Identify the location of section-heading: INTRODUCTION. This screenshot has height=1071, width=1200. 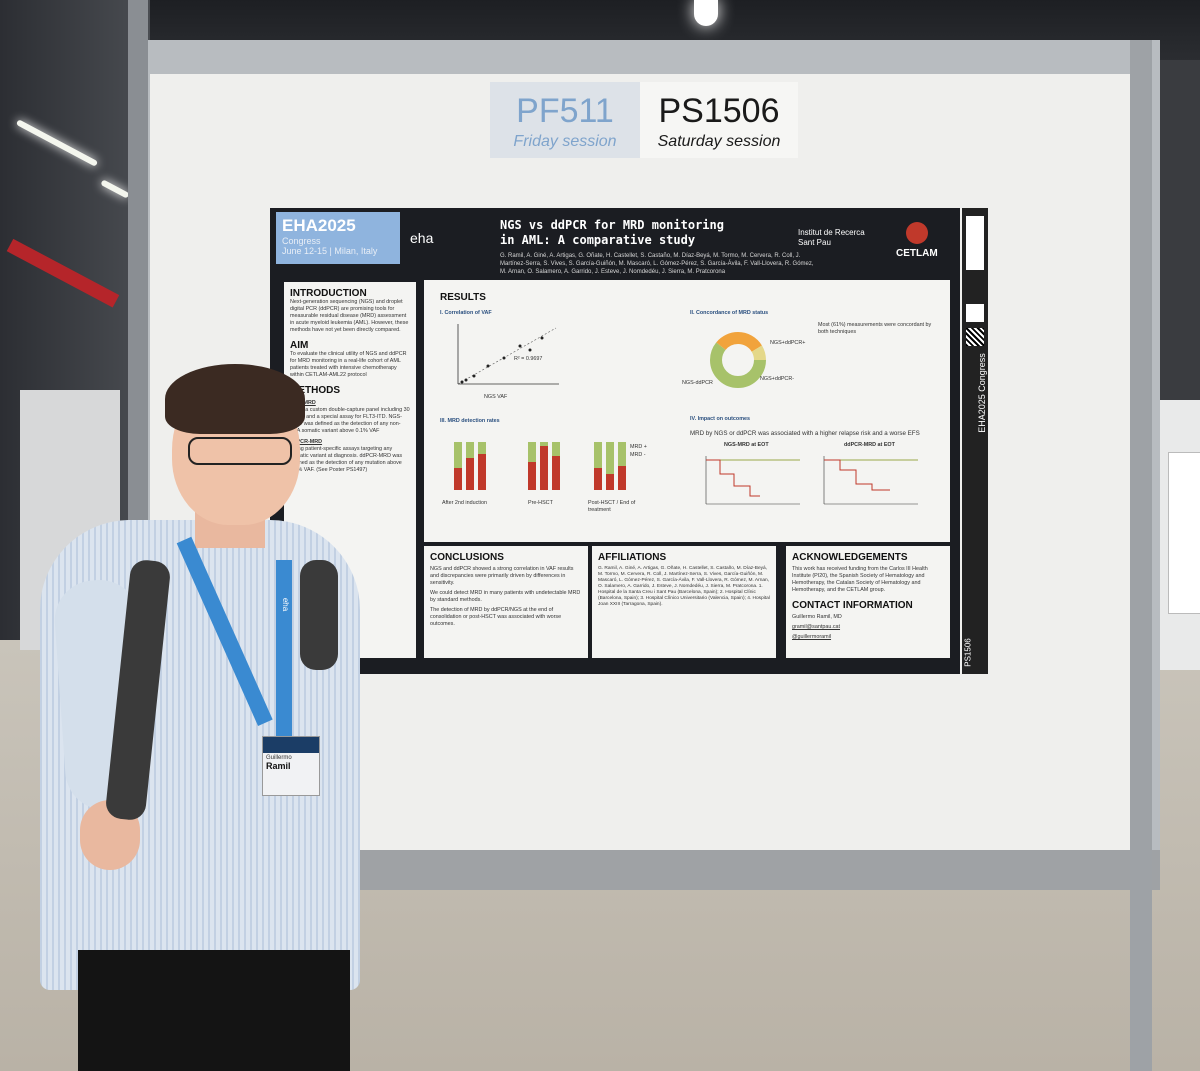
(328, 293).